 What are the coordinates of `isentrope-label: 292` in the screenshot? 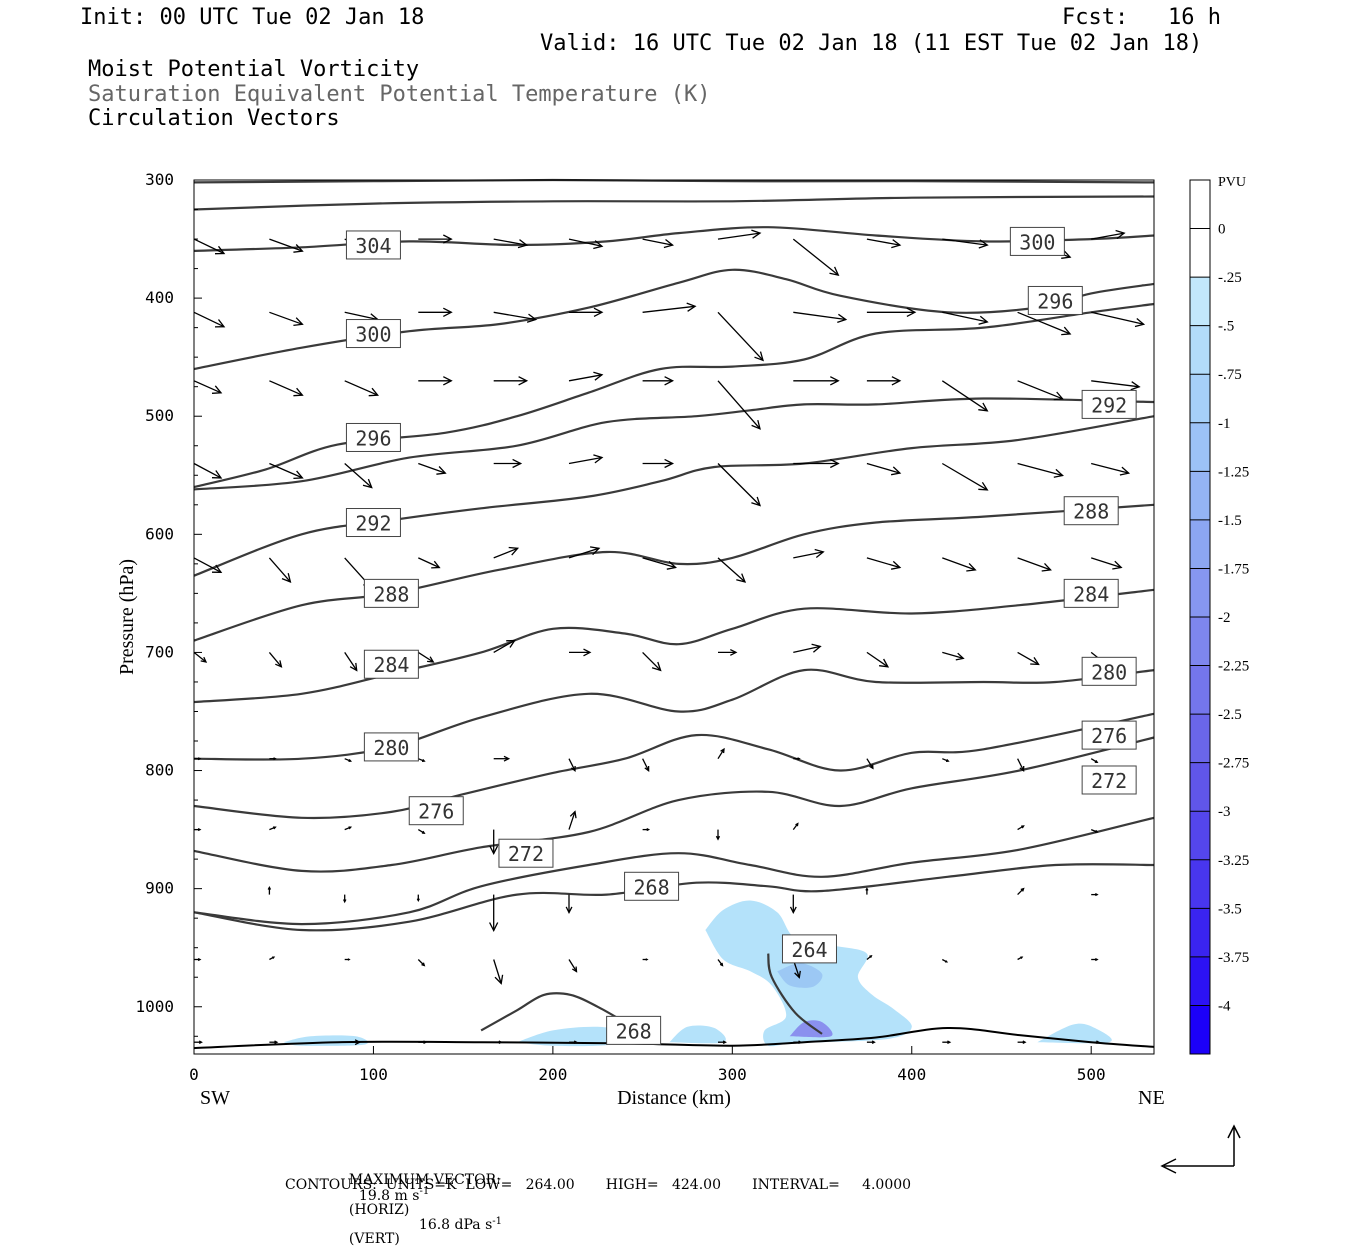 It's located at (373, 523).